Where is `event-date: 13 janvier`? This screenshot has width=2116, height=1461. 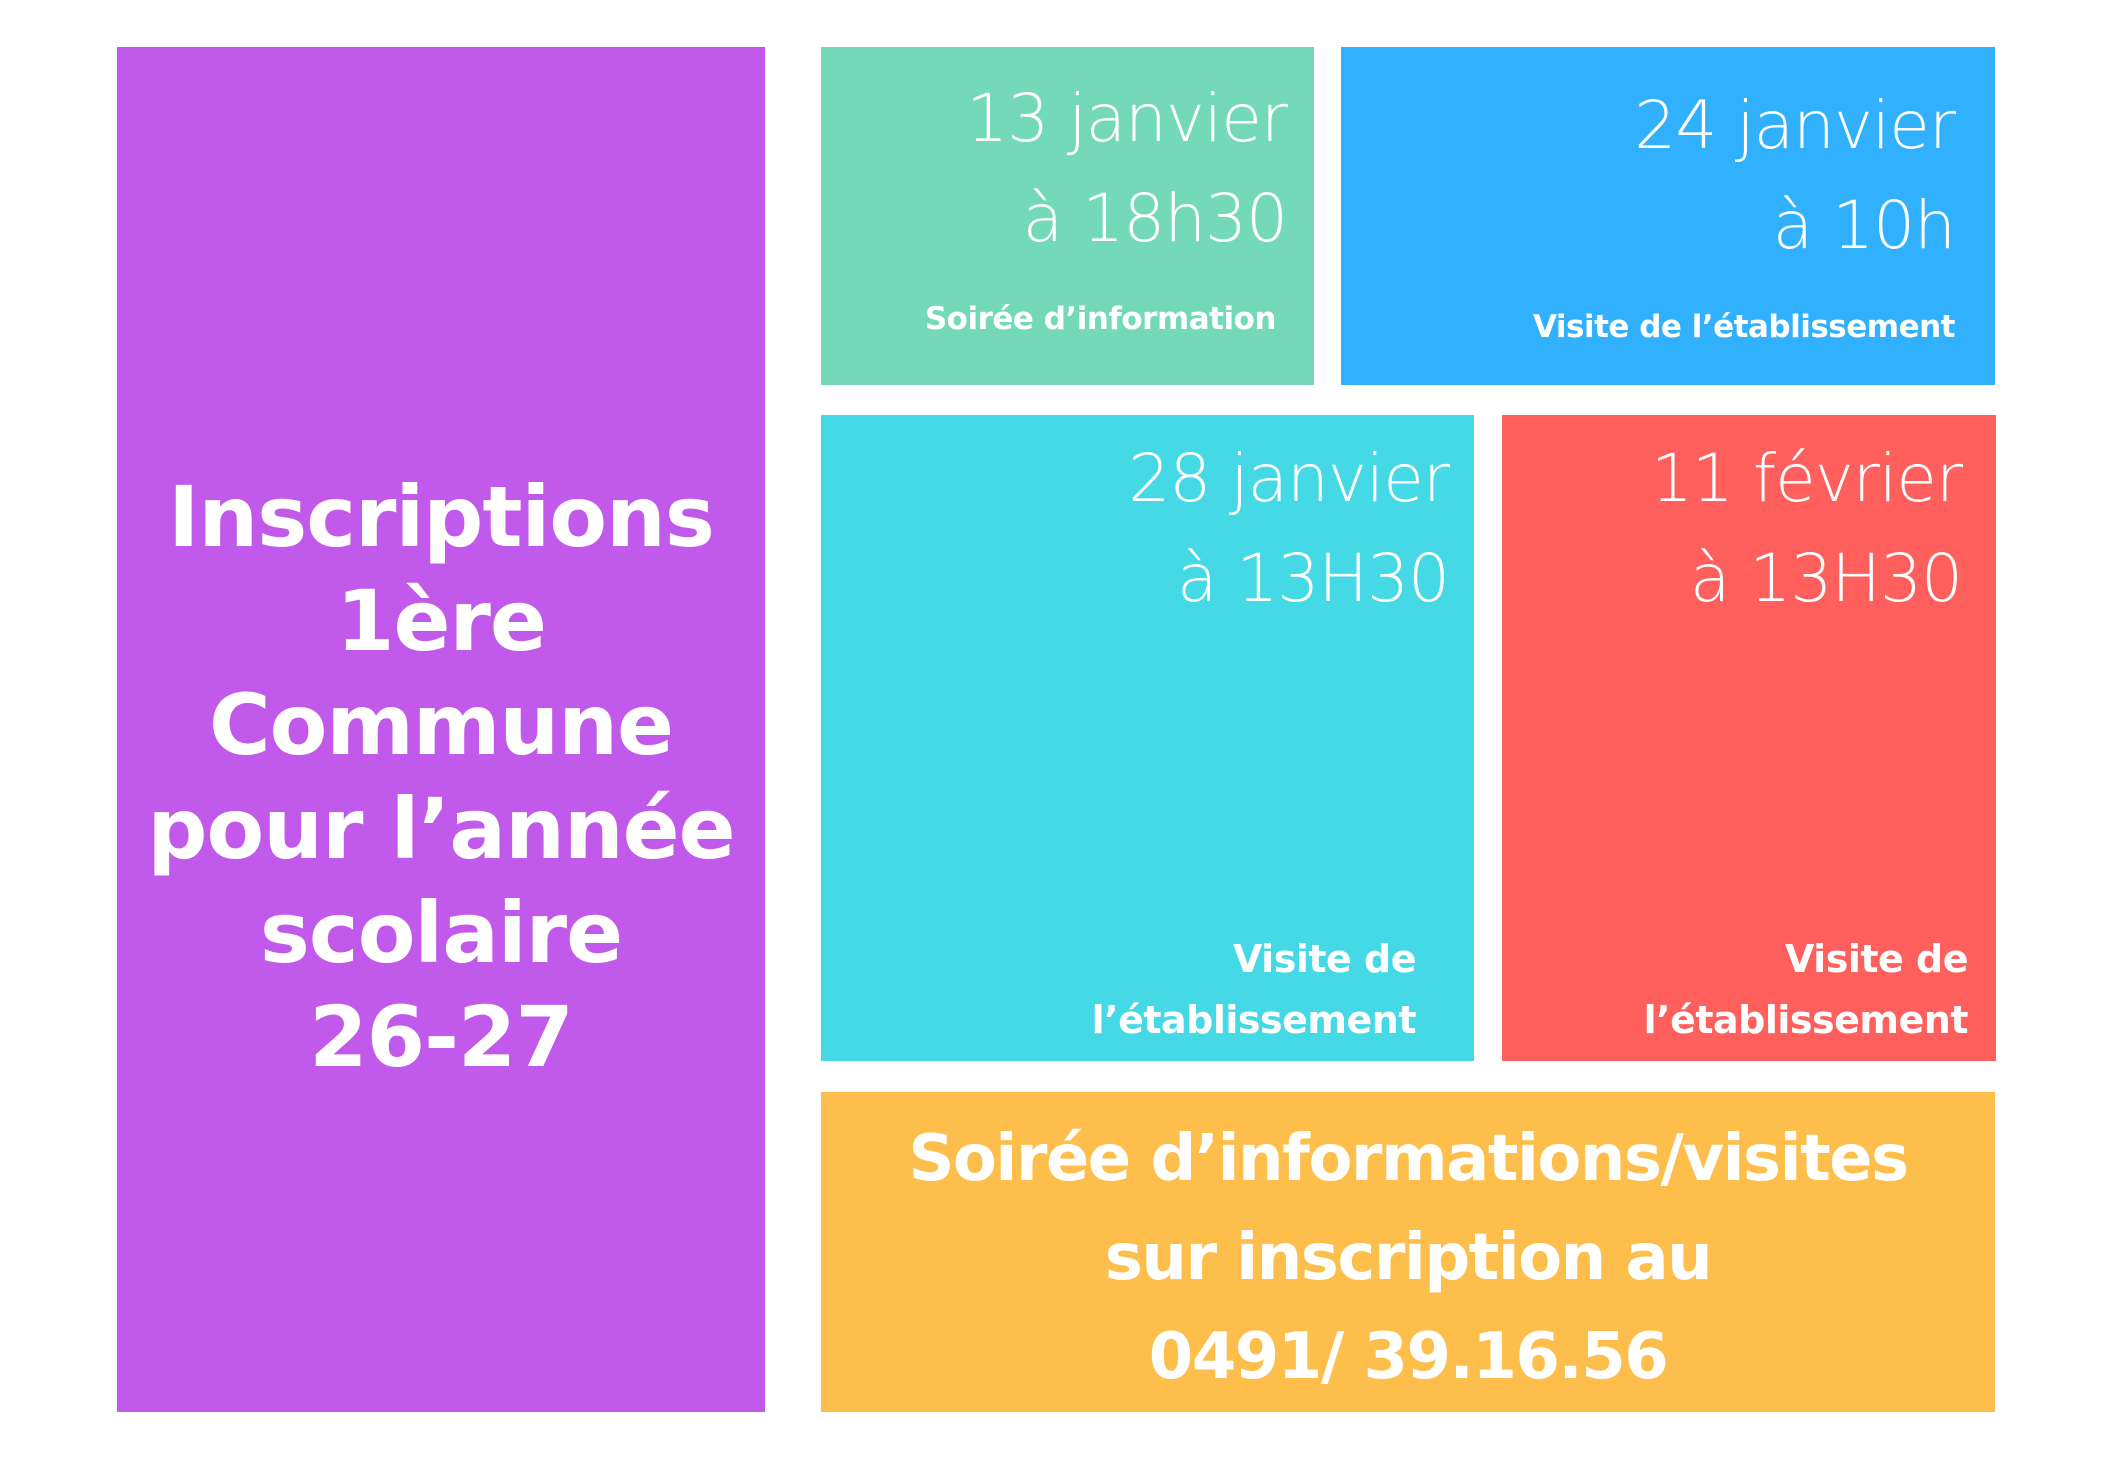 event-date: 13 janvier is located at coordinates (1127, 118).